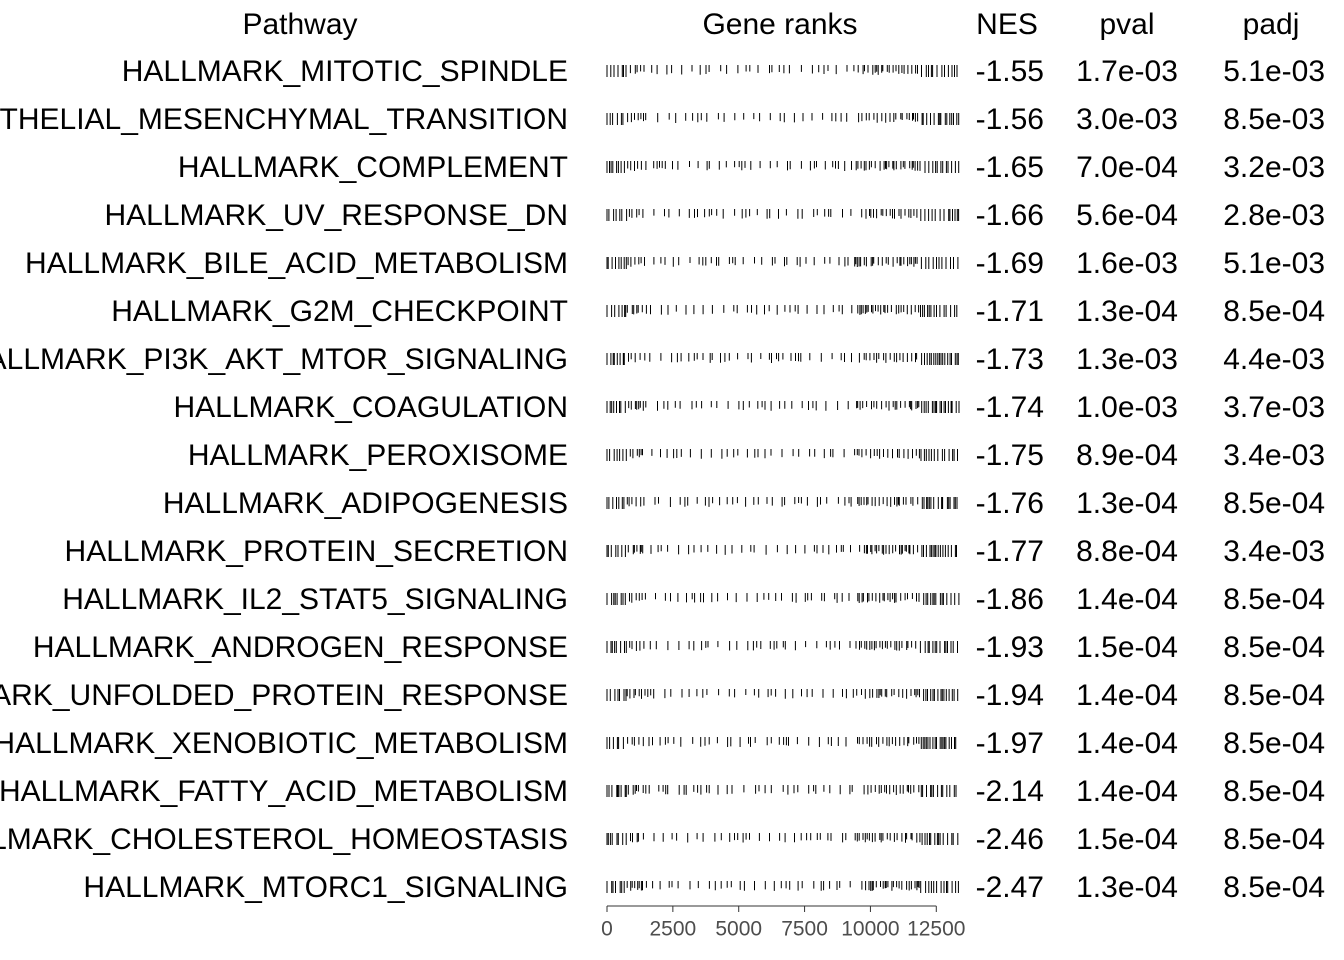 This screenshot has height=960, width=1344. What do you see at coordinates (1127, 215) in the screenshot?
I see `pval-value: 5.6e-04` at bounding box center [1127, 215].